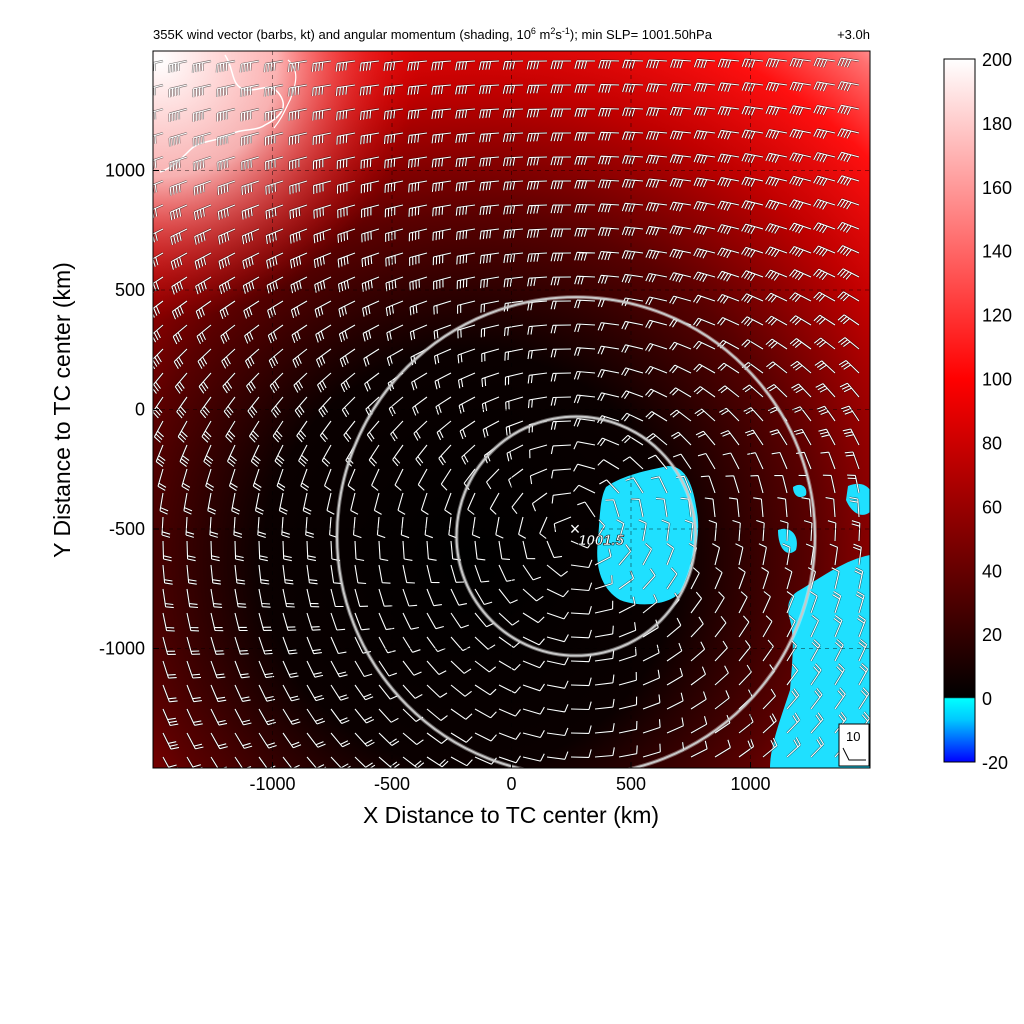 This screenshot has height=1024, width=1024. I want to click on y-tick-label: -1000, so click(122, 649).